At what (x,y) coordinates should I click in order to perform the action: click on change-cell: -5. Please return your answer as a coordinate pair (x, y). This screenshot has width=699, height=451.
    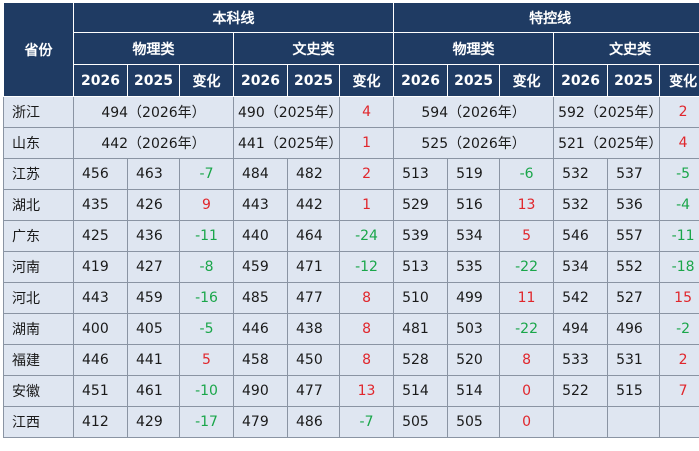
    Looking at the image, I should click on (679, 174).